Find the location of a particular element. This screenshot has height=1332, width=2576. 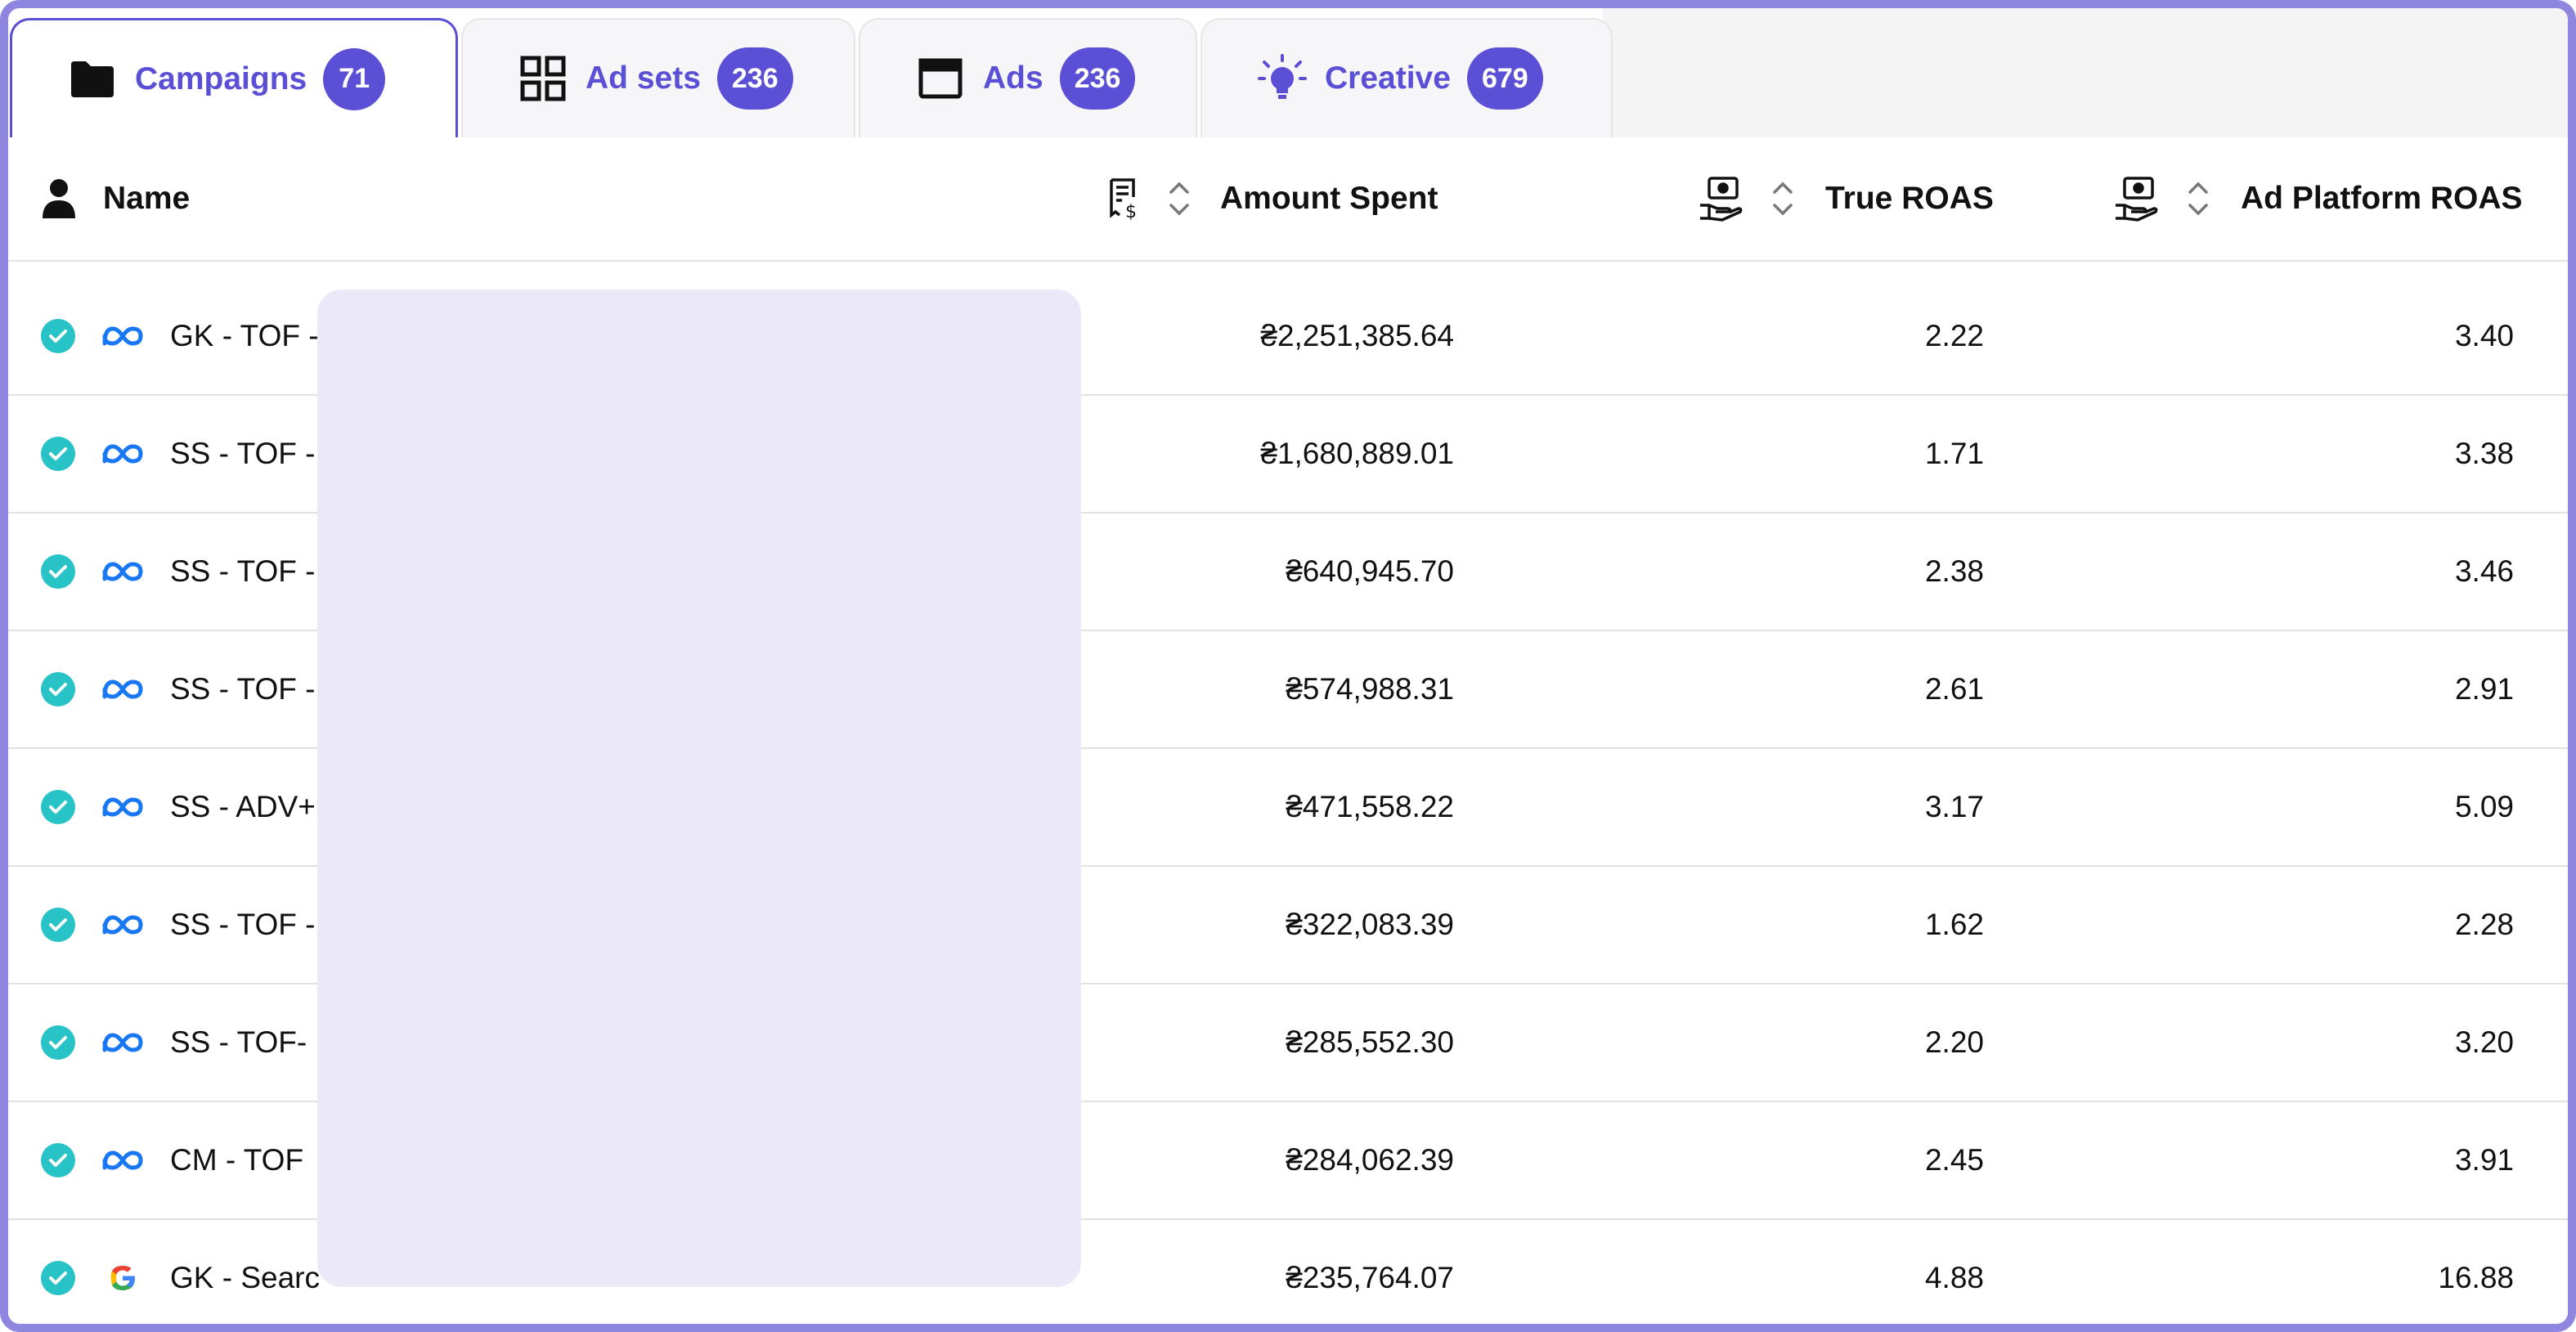

amount-spent: ₴2,251,385.64 is located at coordinates (1357, 335).